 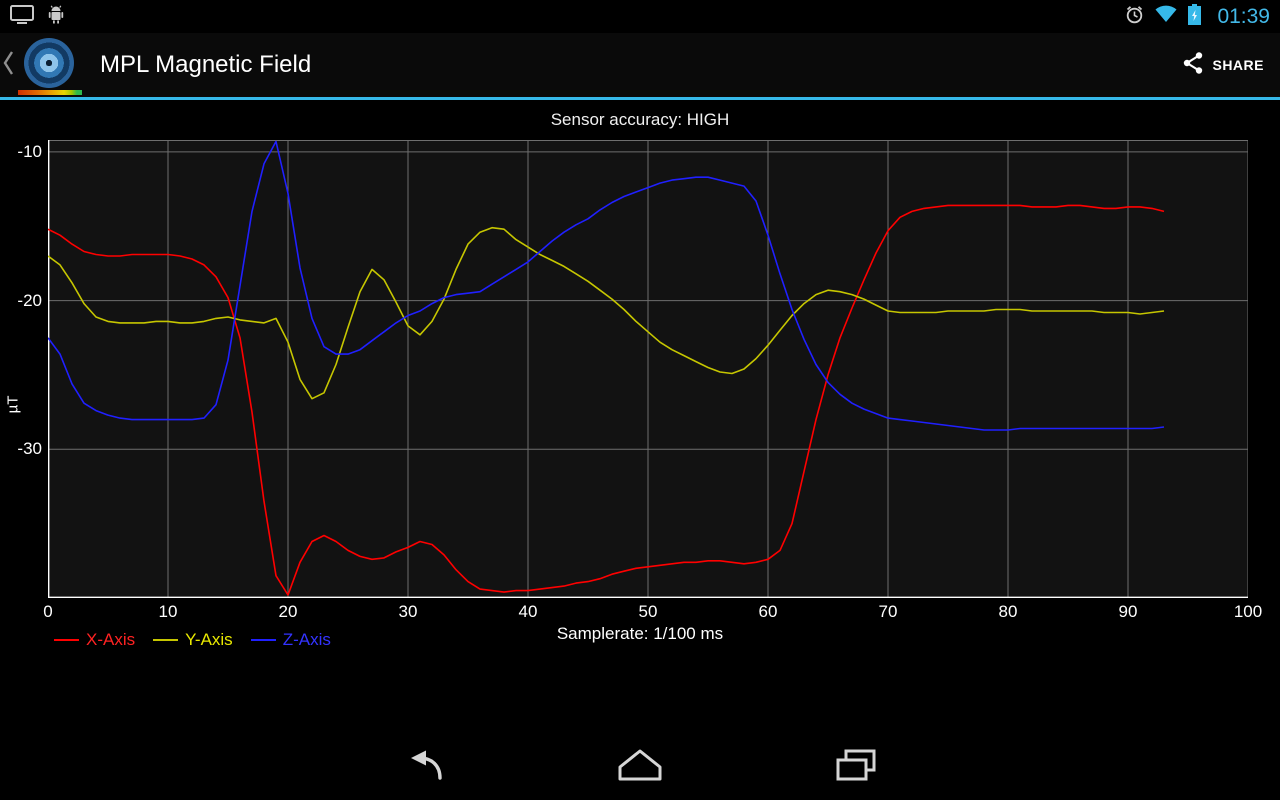 What do you see at coordinates (13, 404) in the screenshot?
I see `y-axis-unit-label: µT` at bounding box center [13, 404].